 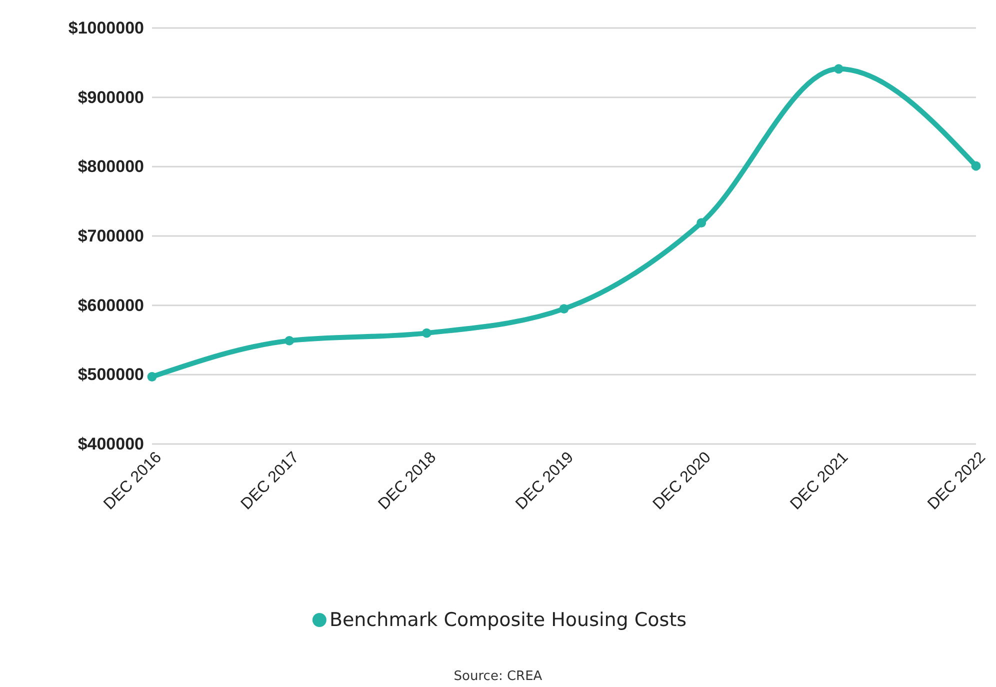 What do you see at coordinates (111, 374) in the screenshot?
I see `y-tick-label: $500000` at bounding box center [111, 374].